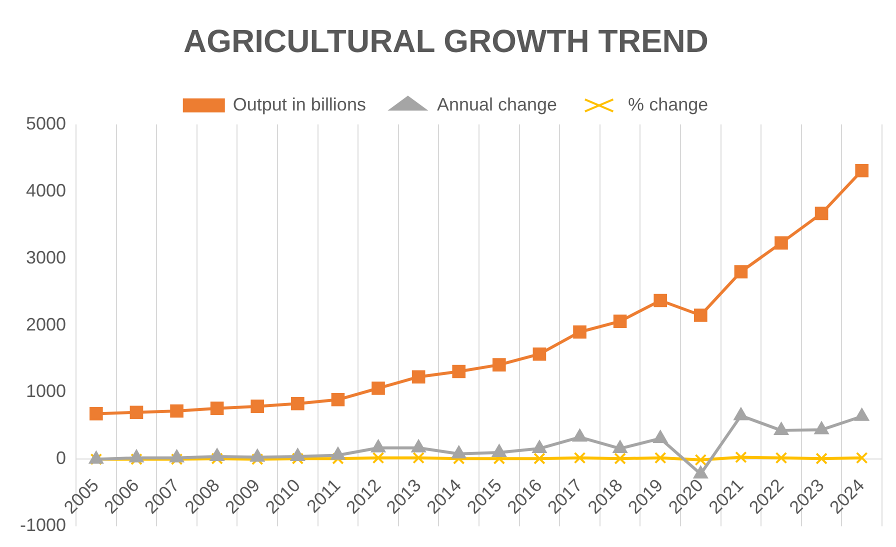 This screenshot has height=547, width=896. Describe the element at coordinates (46, 190) in the screenshot. I see `y-tick-label: 4000` at that location.